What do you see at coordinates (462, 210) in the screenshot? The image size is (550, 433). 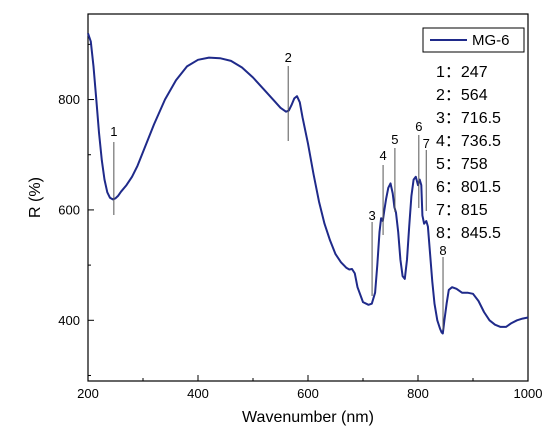 I see `peak-list-item: 7：815` at bounding box center [462, 210].